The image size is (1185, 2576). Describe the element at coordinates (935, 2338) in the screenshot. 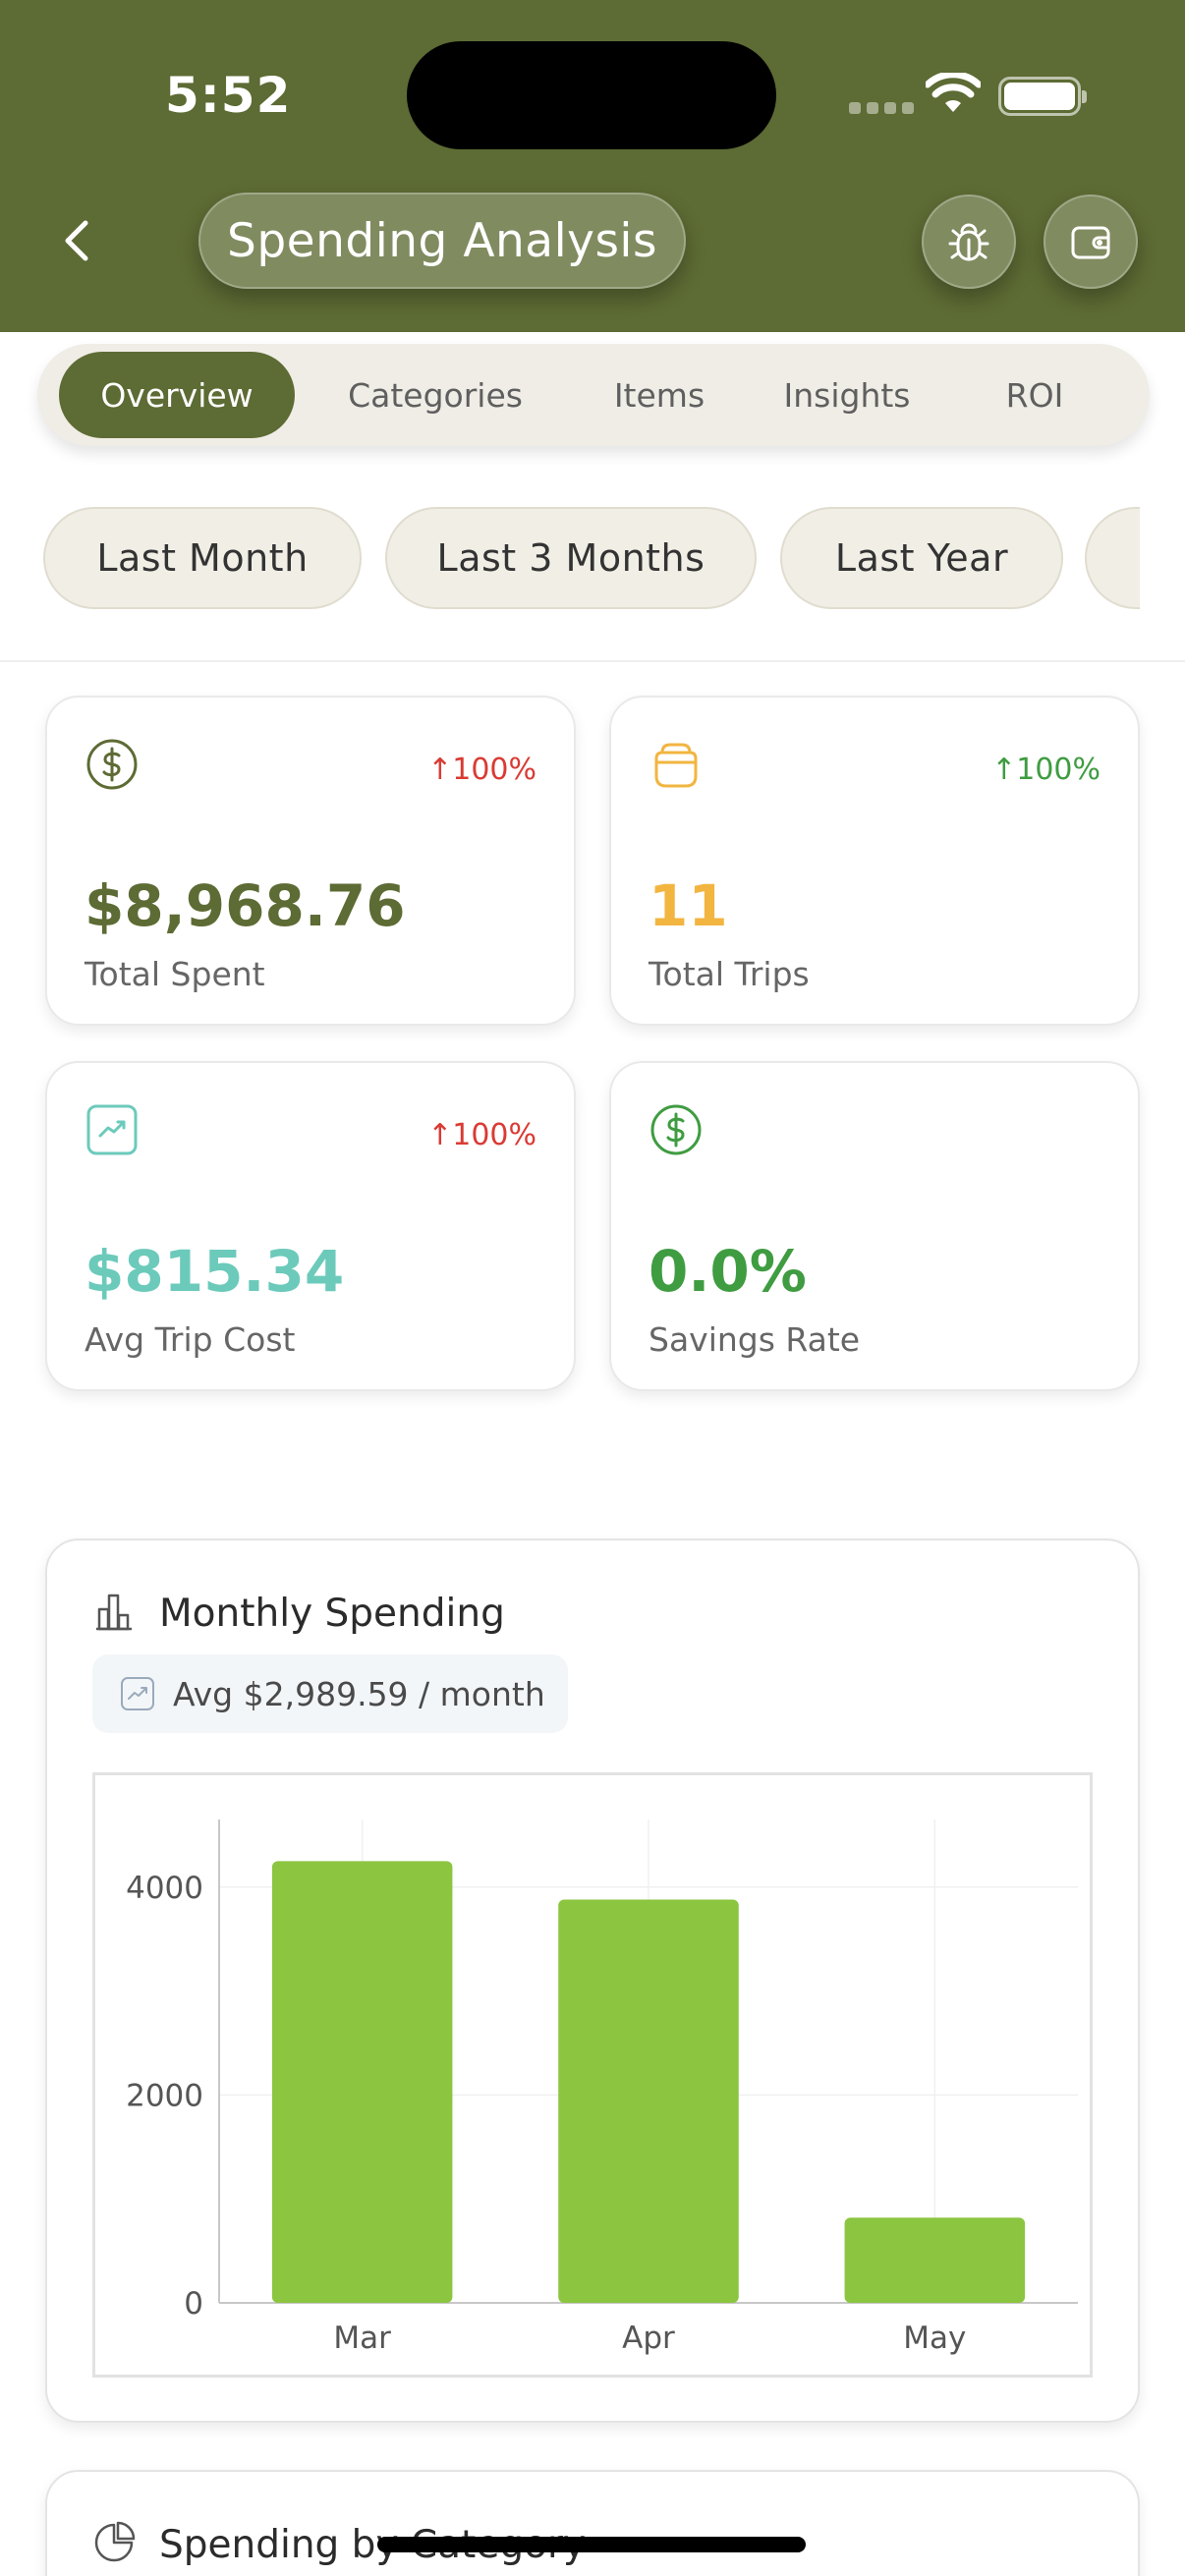

I see `x-tick-label: May` at that location.